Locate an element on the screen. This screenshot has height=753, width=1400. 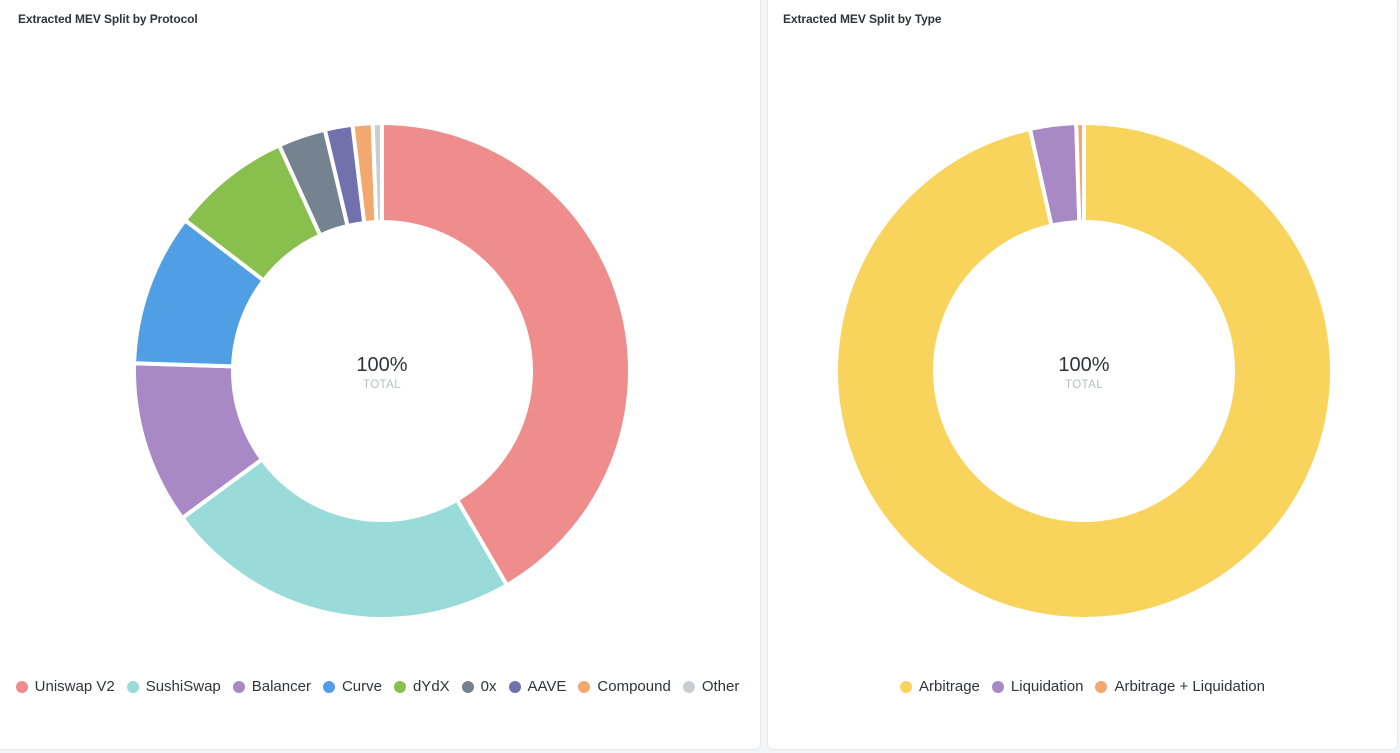
legend-label: AAVE is located at coordinates (547, 686).